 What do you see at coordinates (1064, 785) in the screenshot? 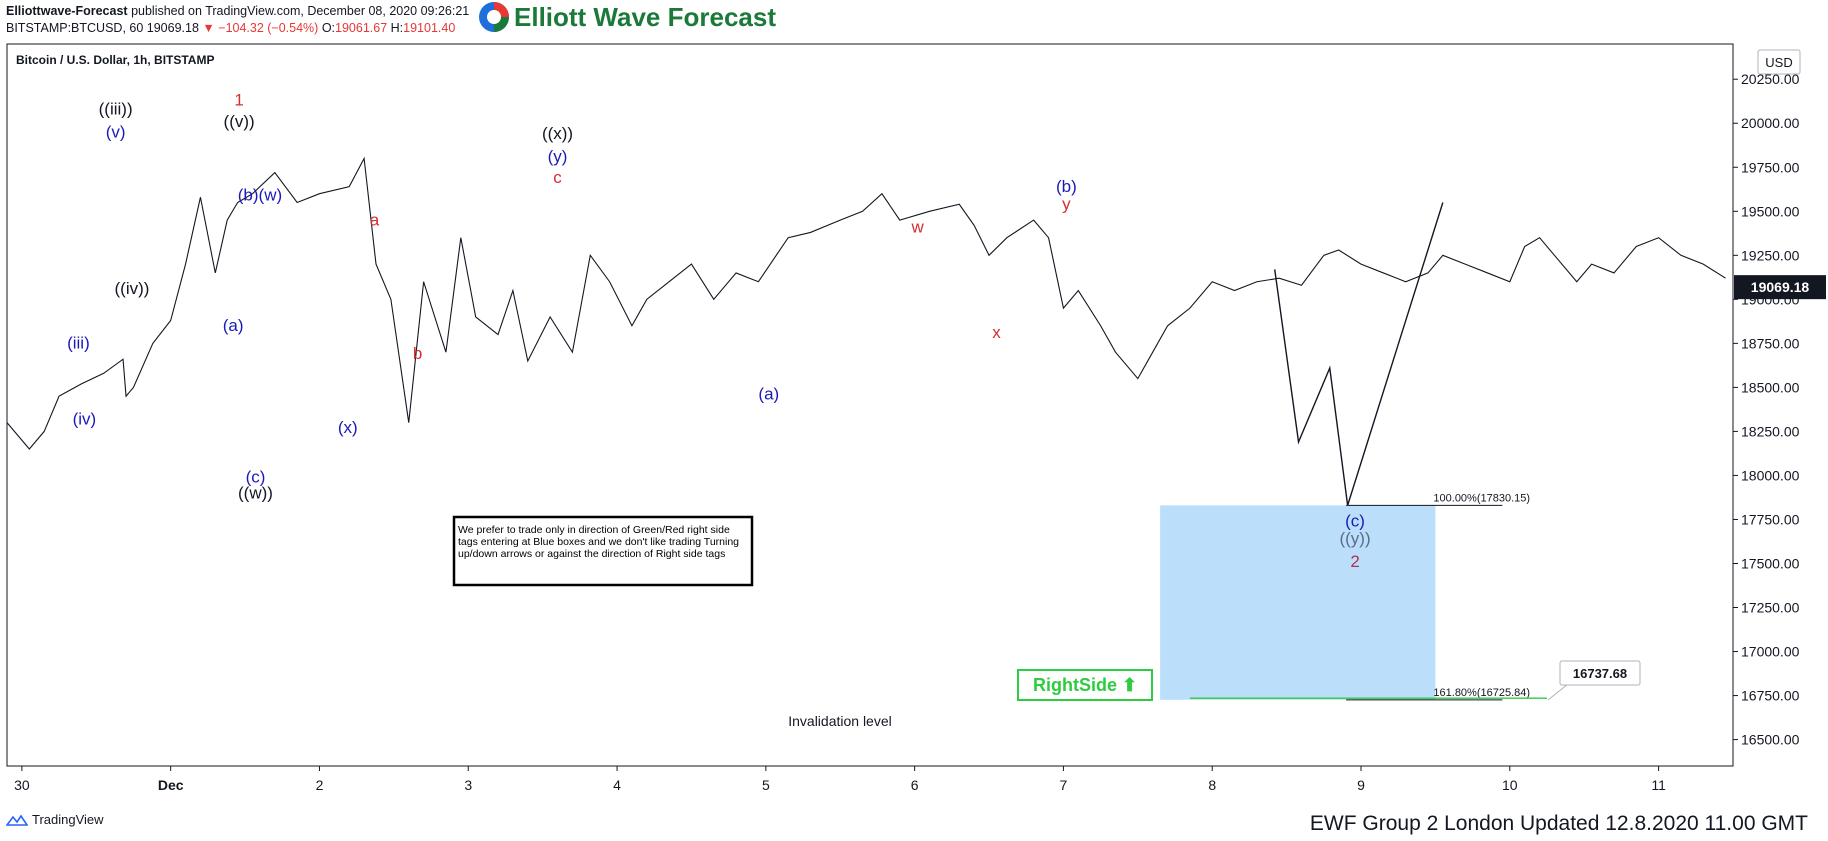
I see `time-tick-label: 7` at bounding box center [1064, 785].